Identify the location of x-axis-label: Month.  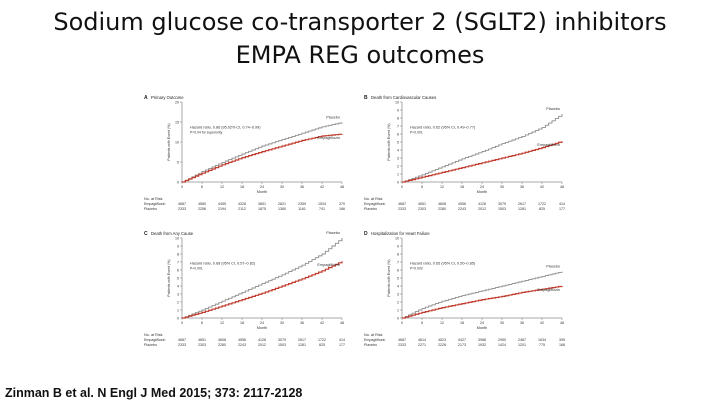
(262, 328).